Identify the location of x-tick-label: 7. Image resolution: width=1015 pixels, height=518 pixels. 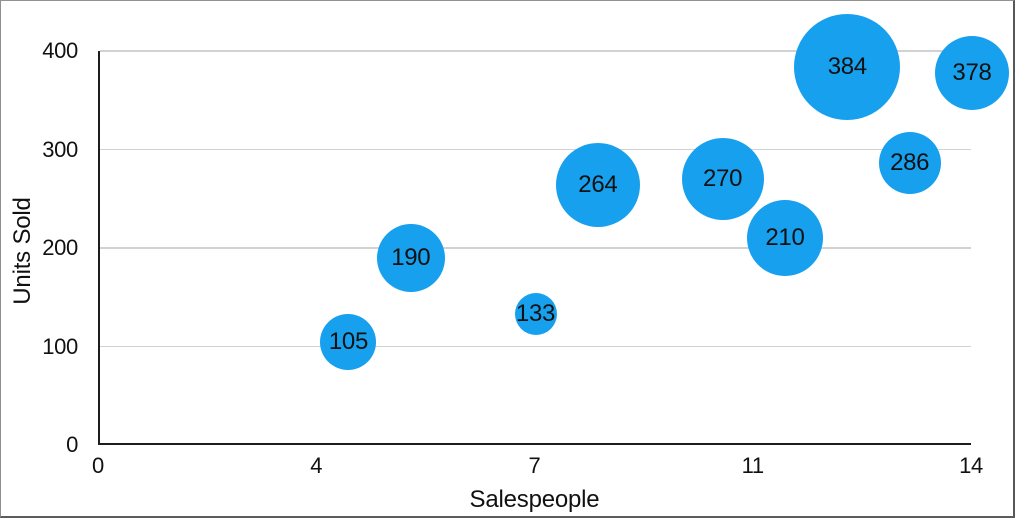
(534, 465).